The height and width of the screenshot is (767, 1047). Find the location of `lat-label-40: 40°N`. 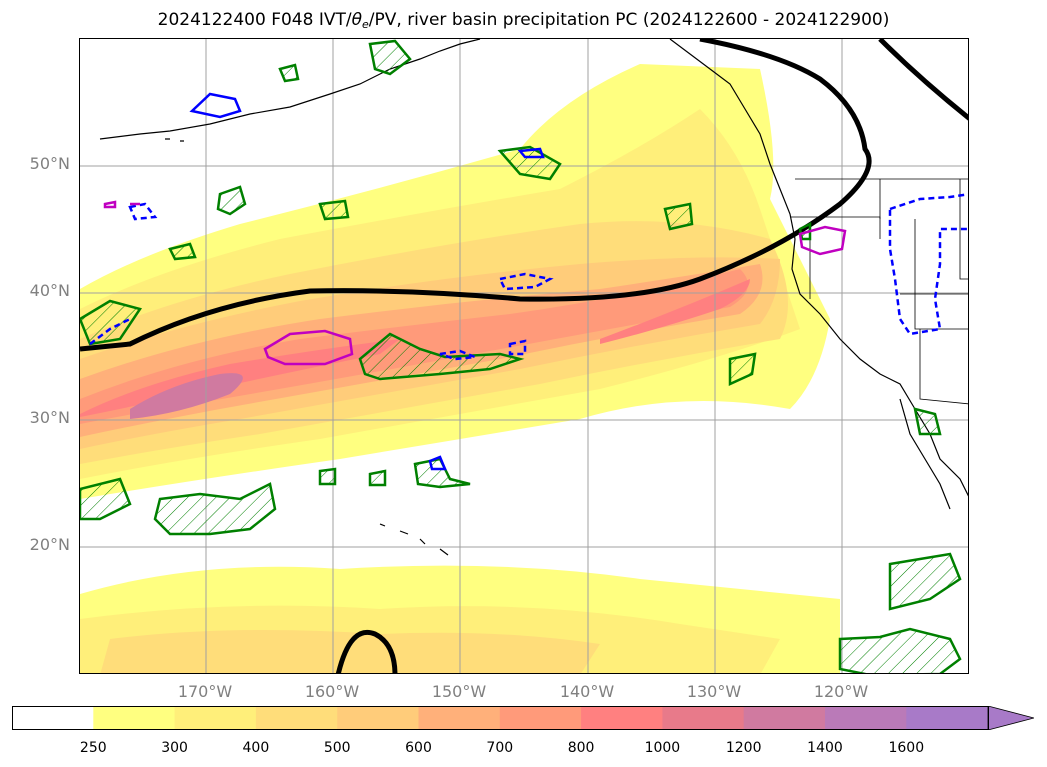

lat-label-40: 40°N is located at coordinates (49, 290).